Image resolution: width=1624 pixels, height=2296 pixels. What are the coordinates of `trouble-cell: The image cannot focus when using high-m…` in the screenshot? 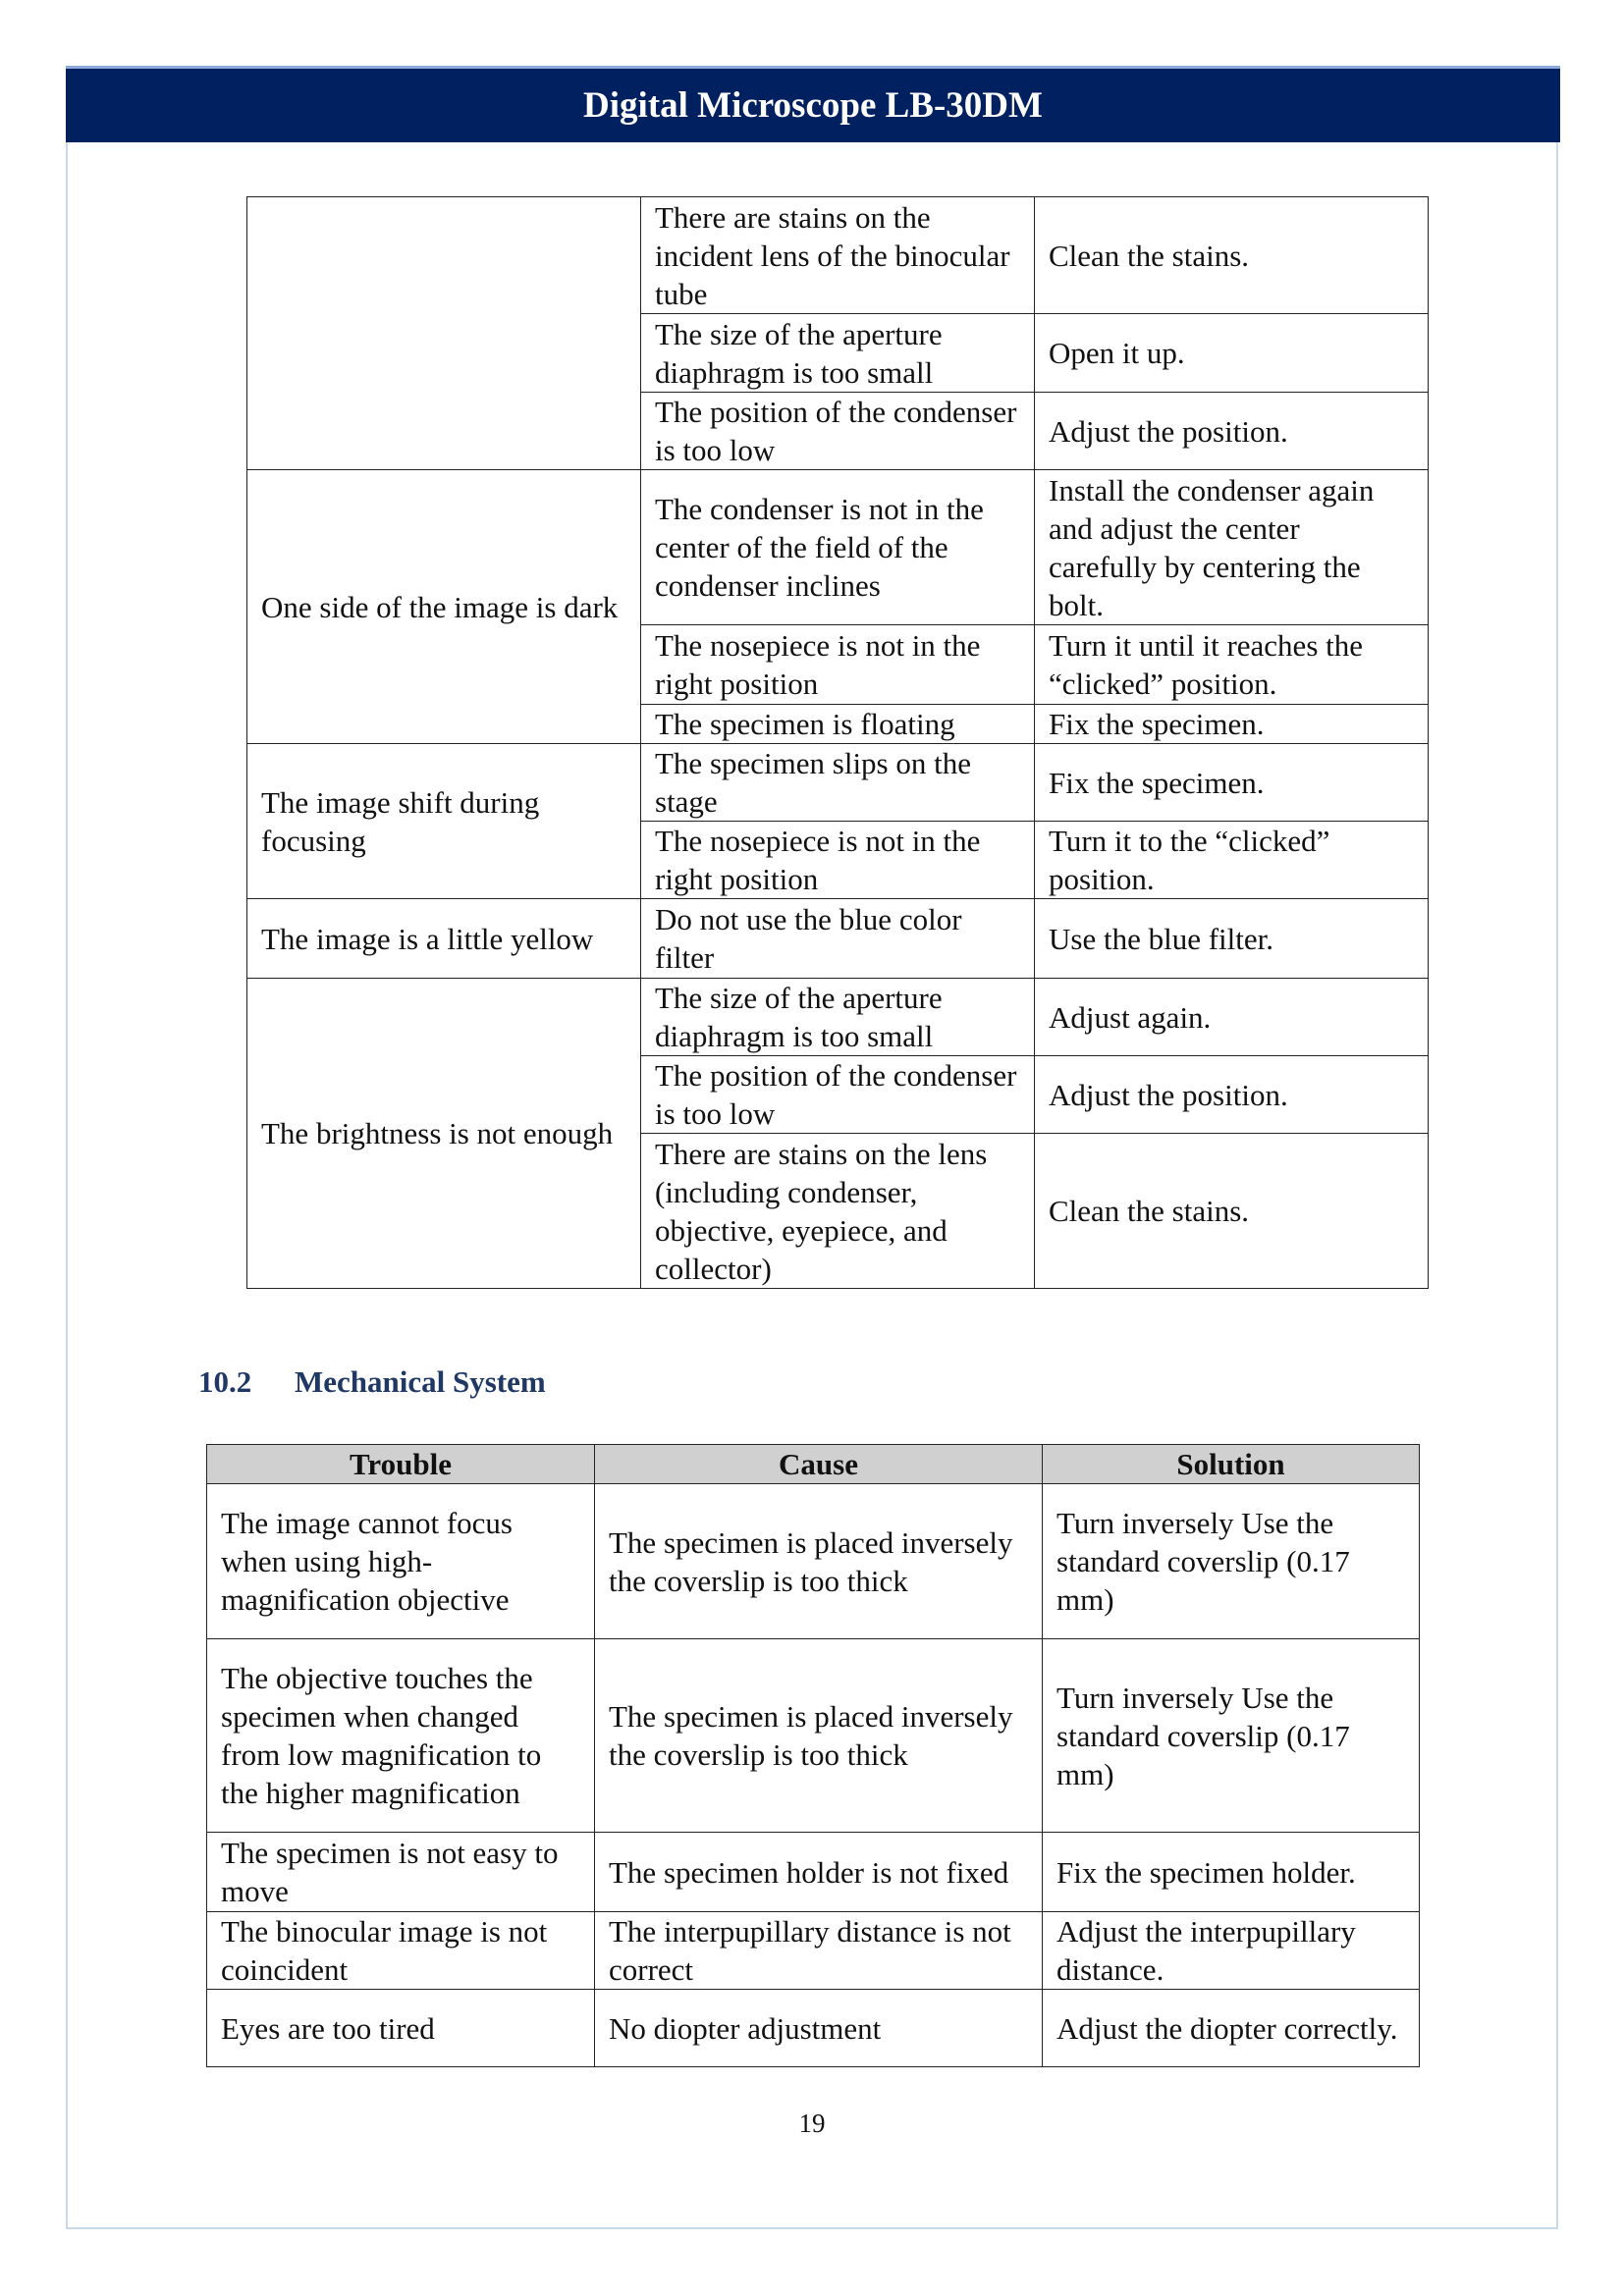 It's located at (400, 1561).